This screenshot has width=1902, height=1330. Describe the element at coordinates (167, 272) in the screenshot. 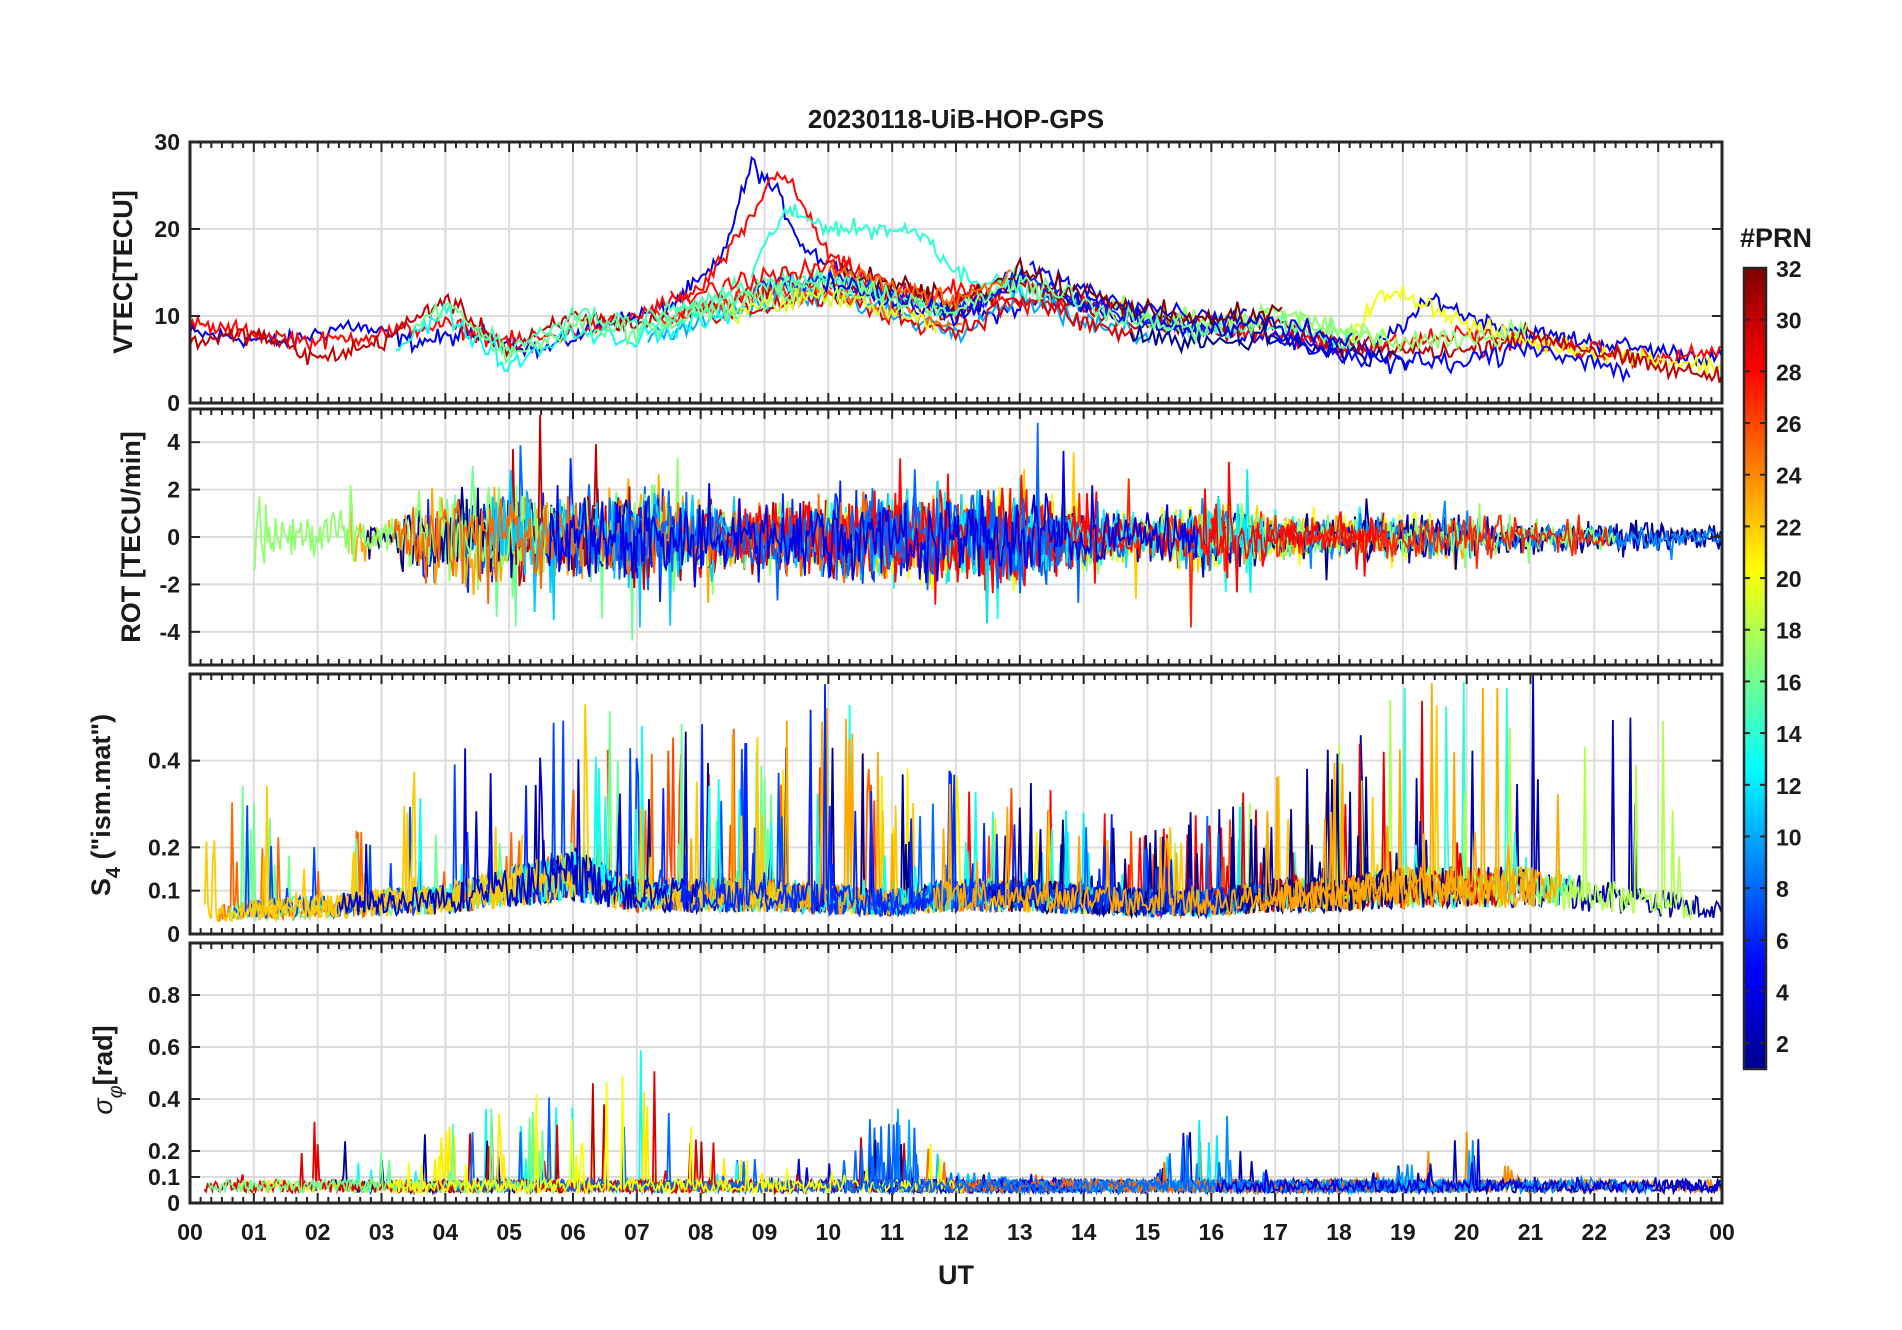

I see `vtec-ytick-labels: 0 10 20 30` at that location.